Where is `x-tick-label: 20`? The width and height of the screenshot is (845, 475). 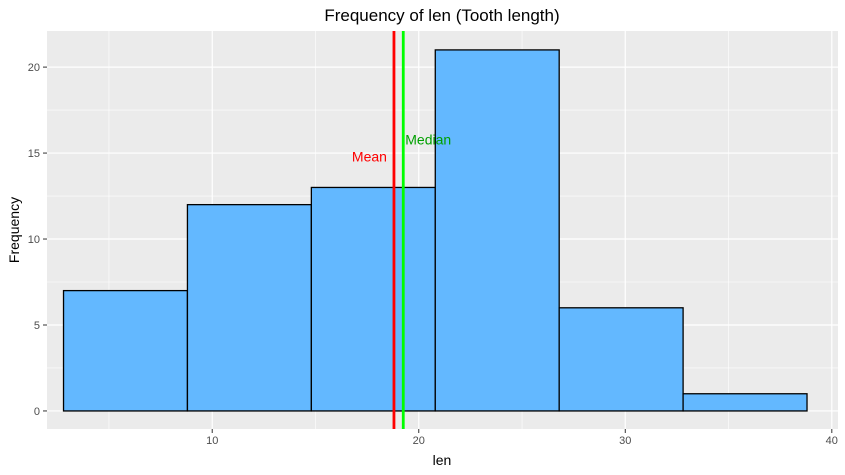 x-tick-label: 20 is located at coordinates (419, 441).